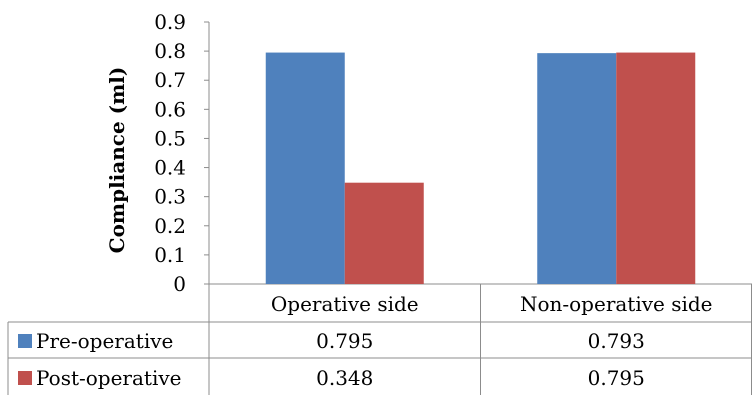 This screenshot has width=752, height=395. I want to click on y-tick-label: 0.8, so click(170, 51).